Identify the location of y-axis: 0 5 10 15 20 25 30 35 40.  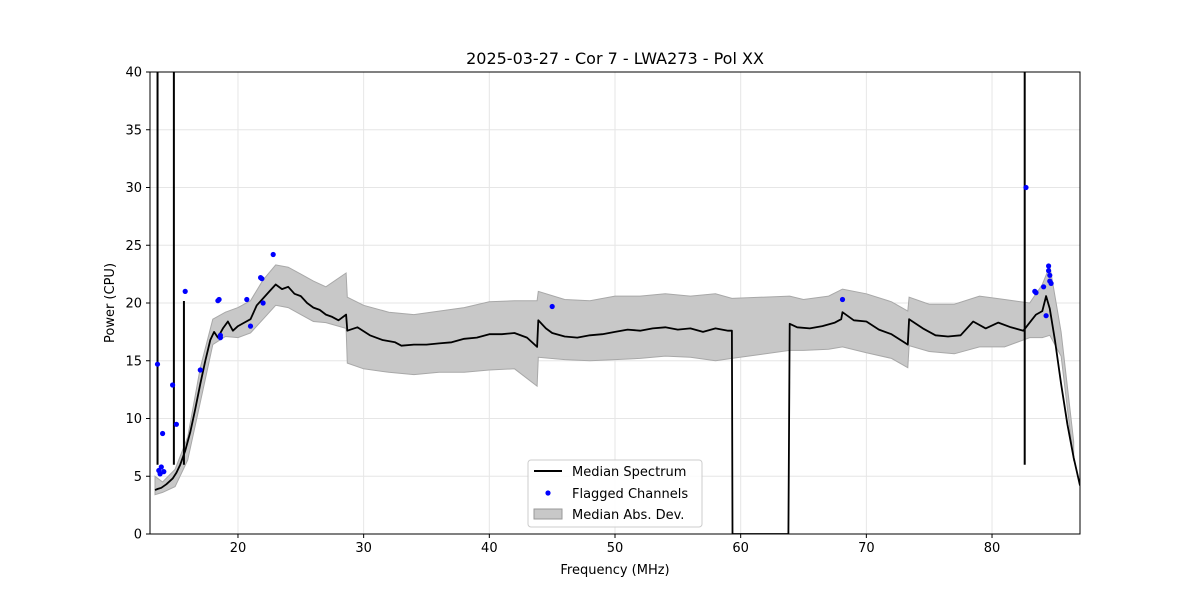
(137, 304).